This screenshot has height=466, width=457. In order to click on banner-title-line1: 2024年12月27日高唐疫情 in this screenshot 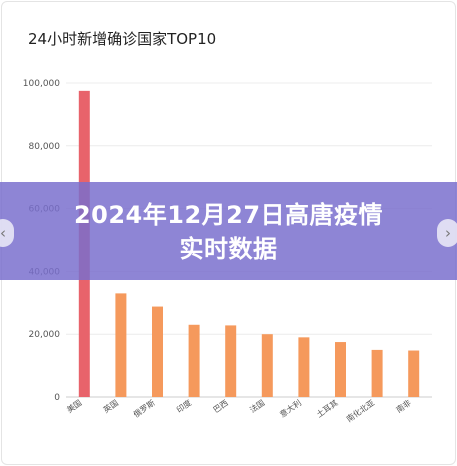, I will do `click(228, 215)`.